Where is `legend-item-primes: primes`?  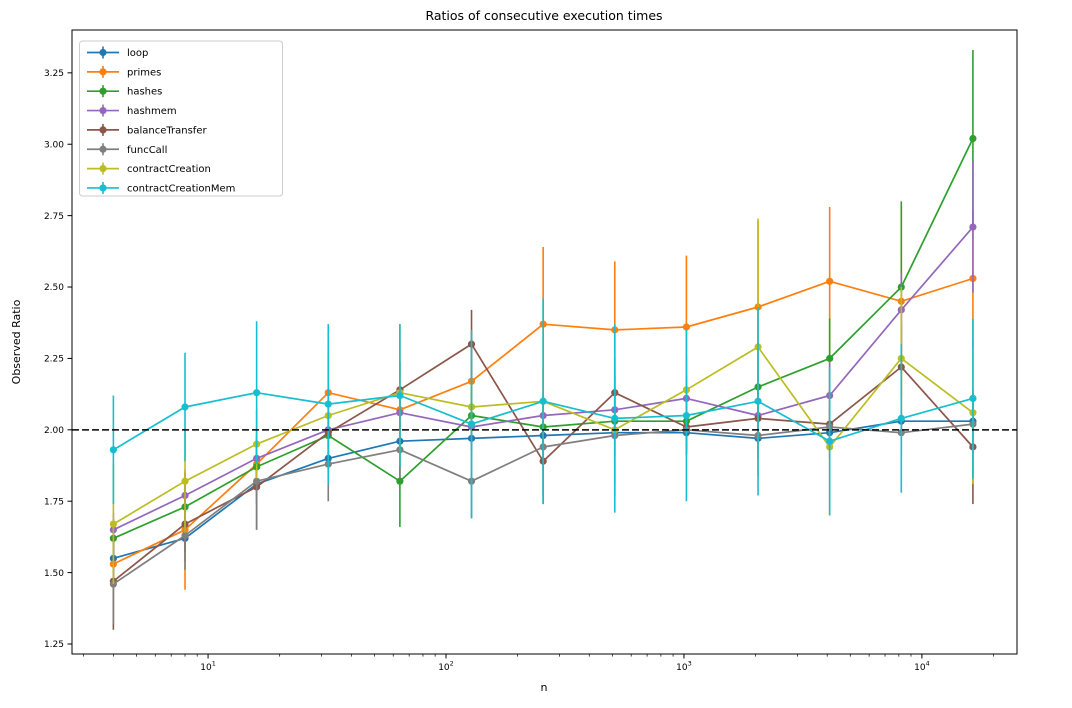
legend-item-primes: primes is located at coordinates (124, 71).